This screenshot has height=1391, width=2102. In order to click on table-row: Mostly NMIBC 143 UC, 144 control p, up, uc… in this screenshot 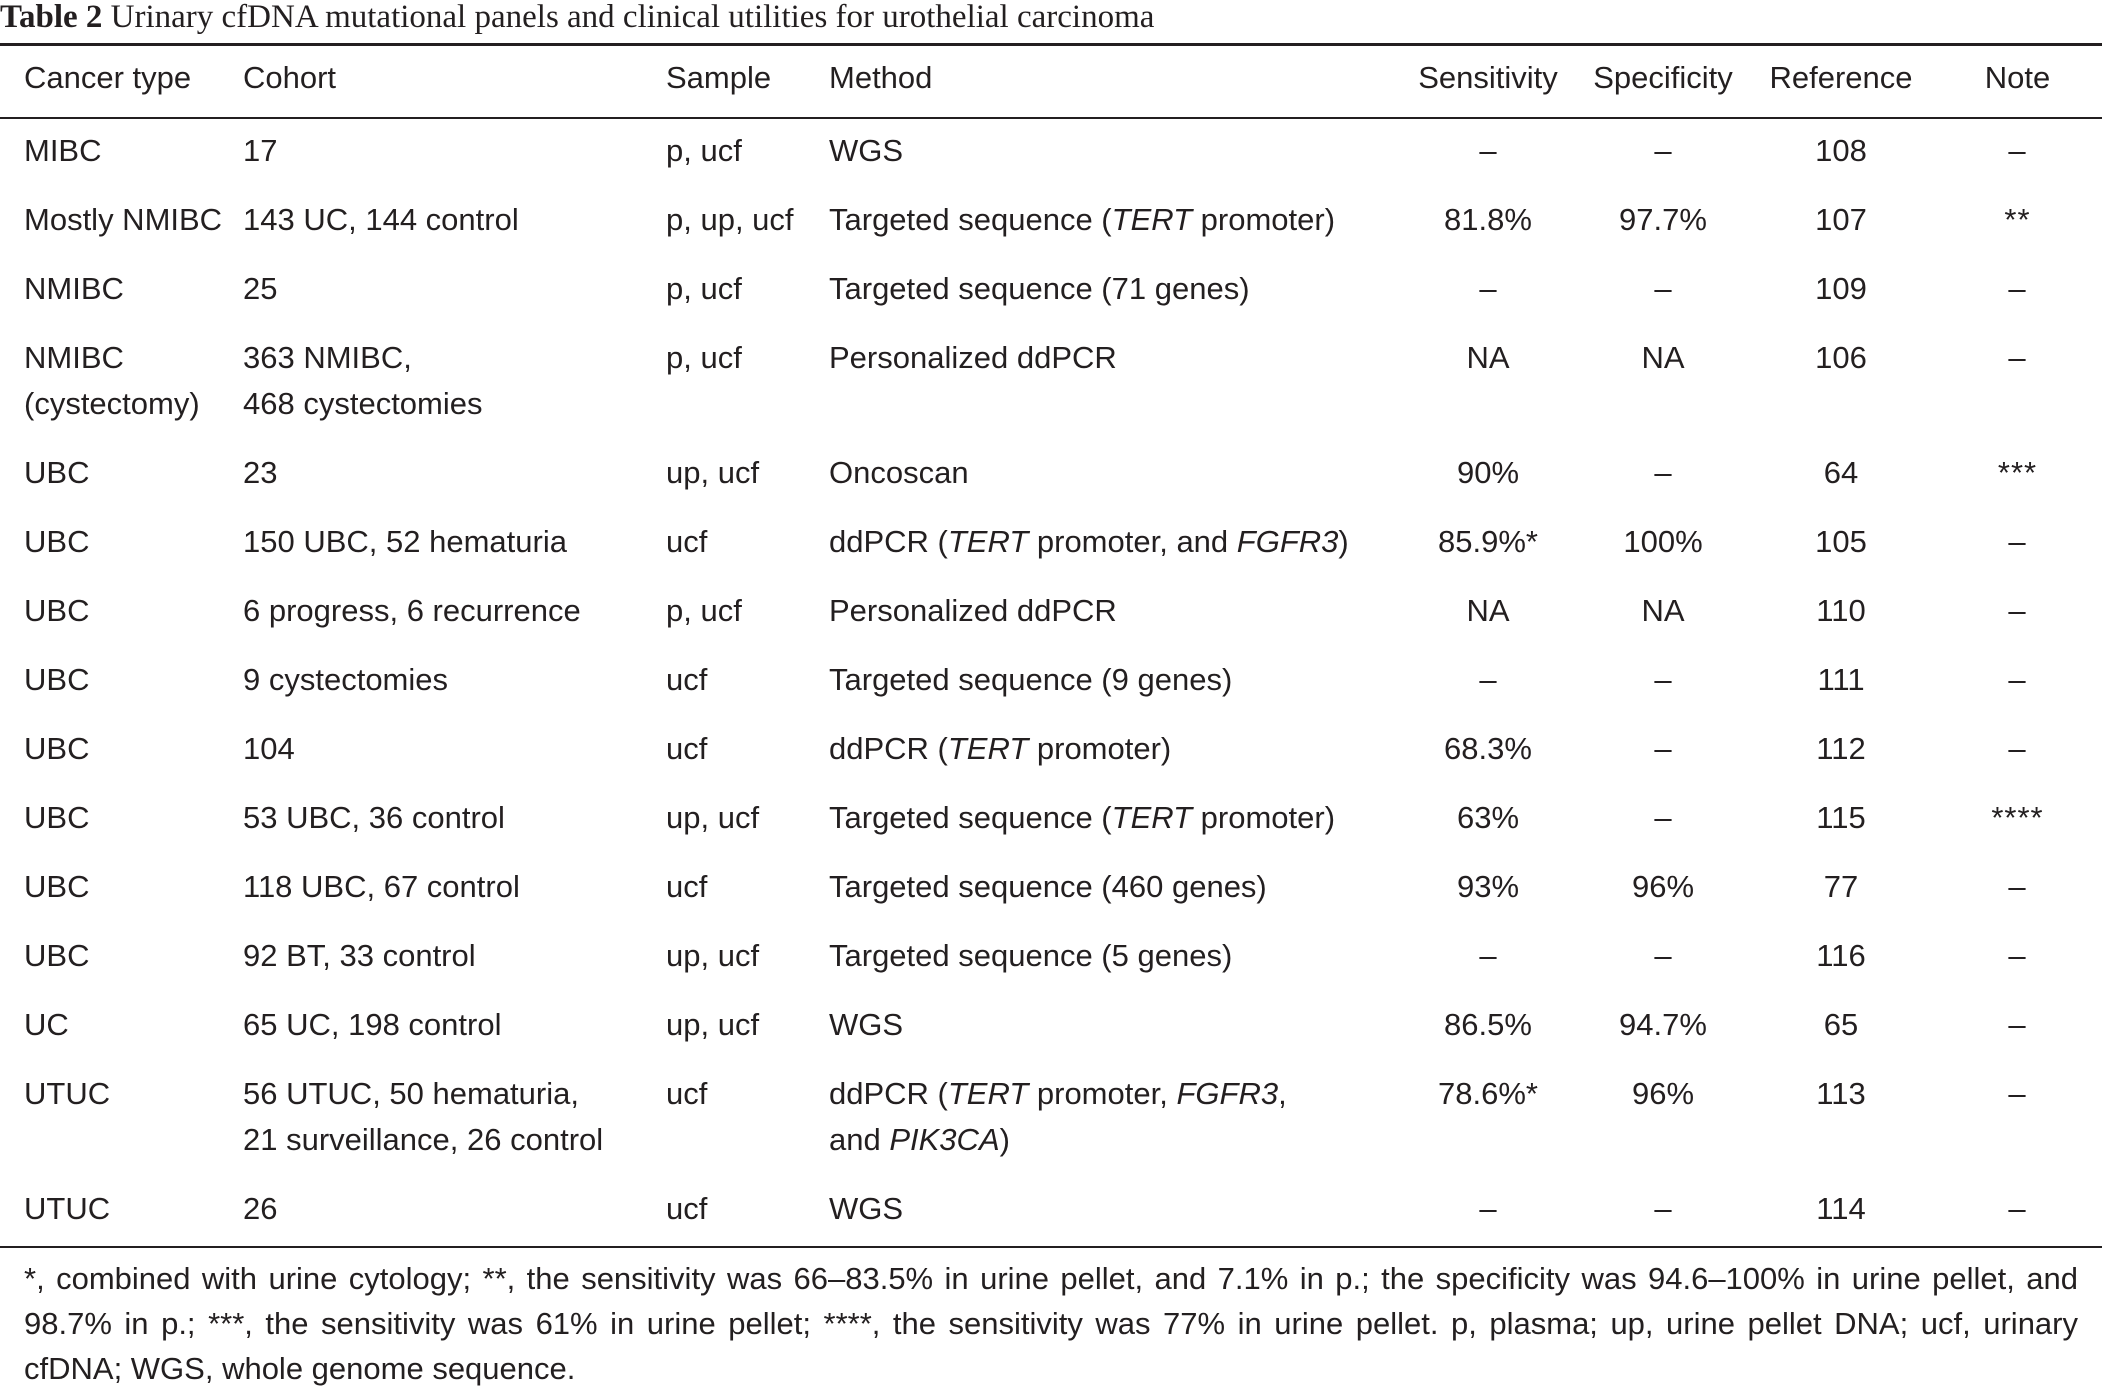, I will do `click(1051, 222)`.